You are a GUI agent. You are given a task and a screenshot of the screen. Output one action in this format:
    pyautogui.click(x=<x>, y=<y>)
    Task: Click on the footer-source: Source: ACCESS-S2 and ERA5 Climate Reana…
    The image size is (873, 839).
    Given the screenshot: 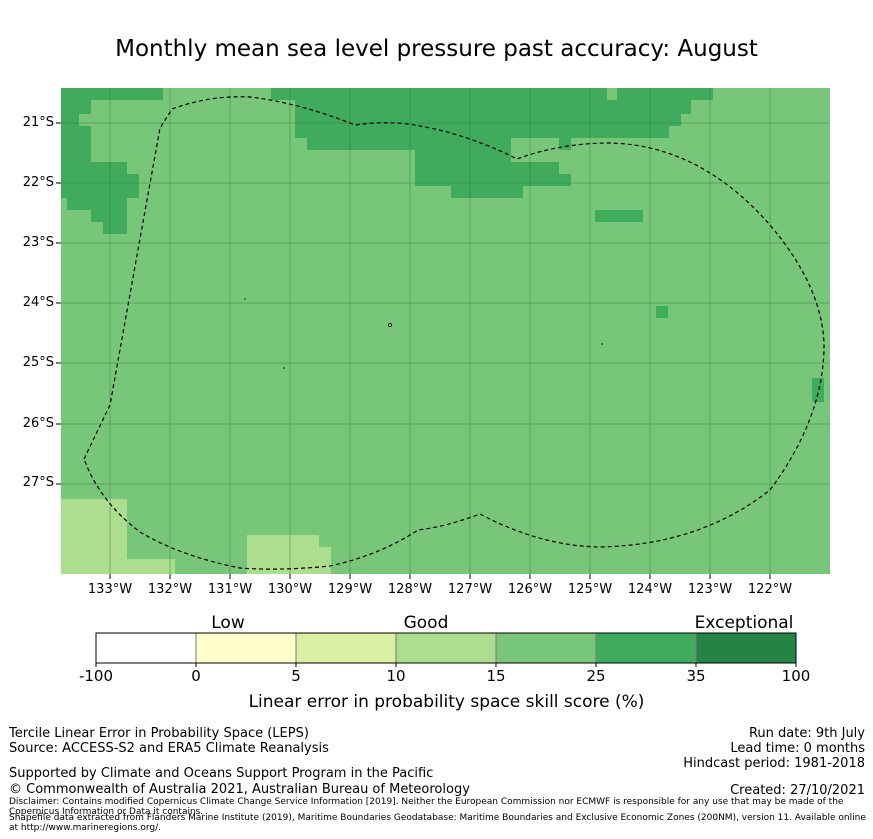 What is the action you would take?
    pyautogui.click(x=169, y=748)
    